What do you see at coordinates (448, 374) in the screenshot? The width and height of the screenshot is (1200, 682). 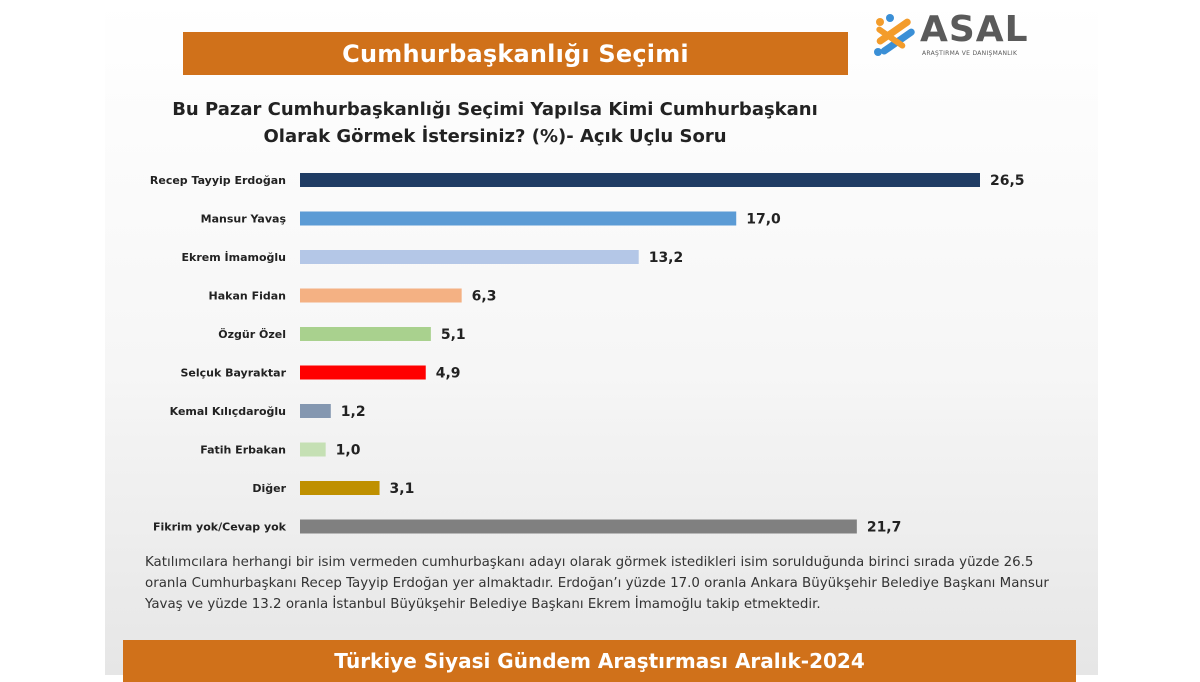 I see `value-label: 4,9` at bounding box center [448, 374].